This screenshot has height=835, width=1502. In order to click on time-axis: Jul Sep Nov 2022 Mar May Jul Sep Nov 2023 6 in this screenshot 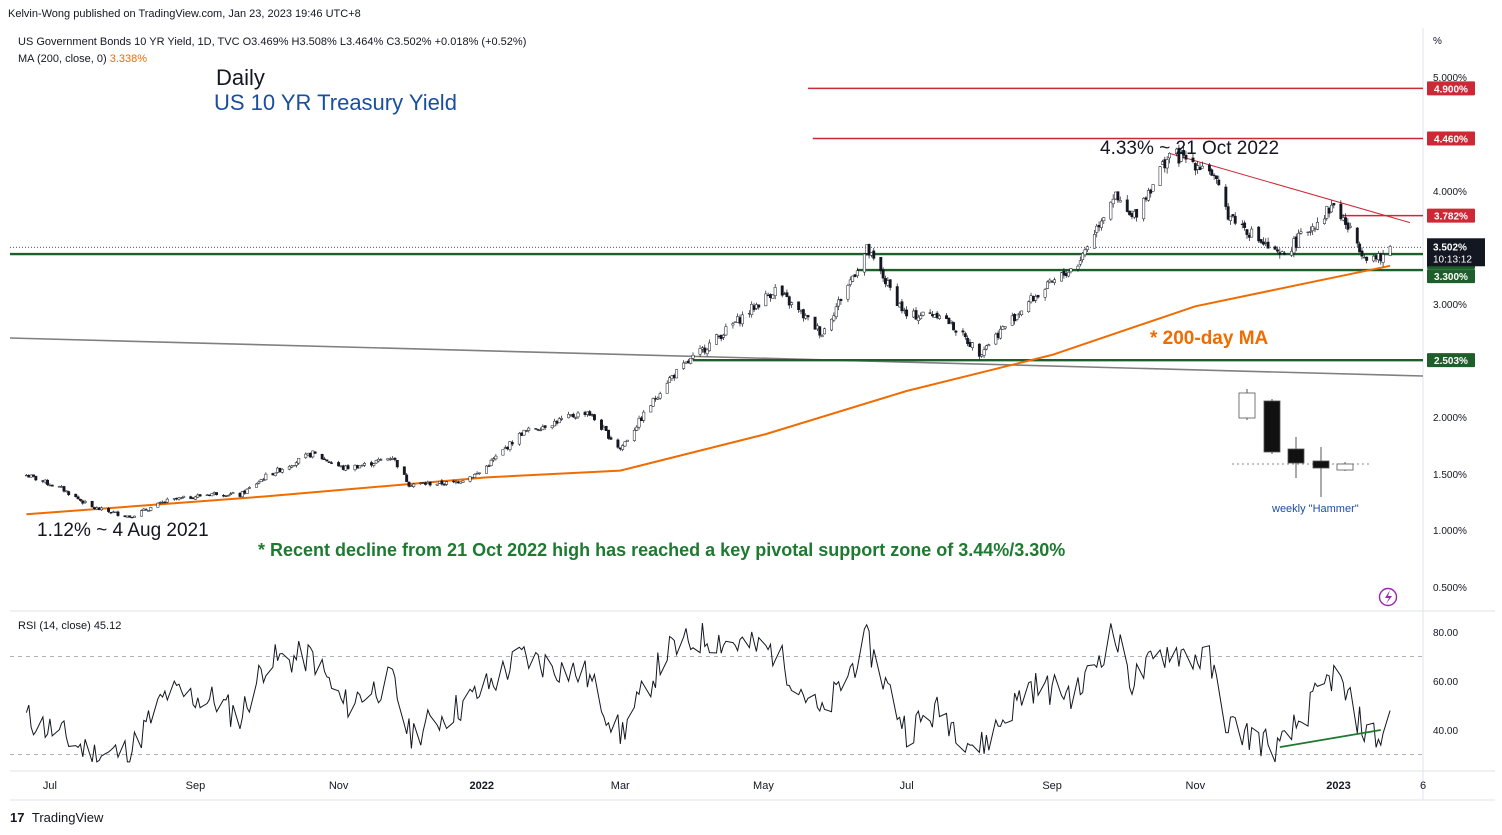, I will do `click(734, 786)`.